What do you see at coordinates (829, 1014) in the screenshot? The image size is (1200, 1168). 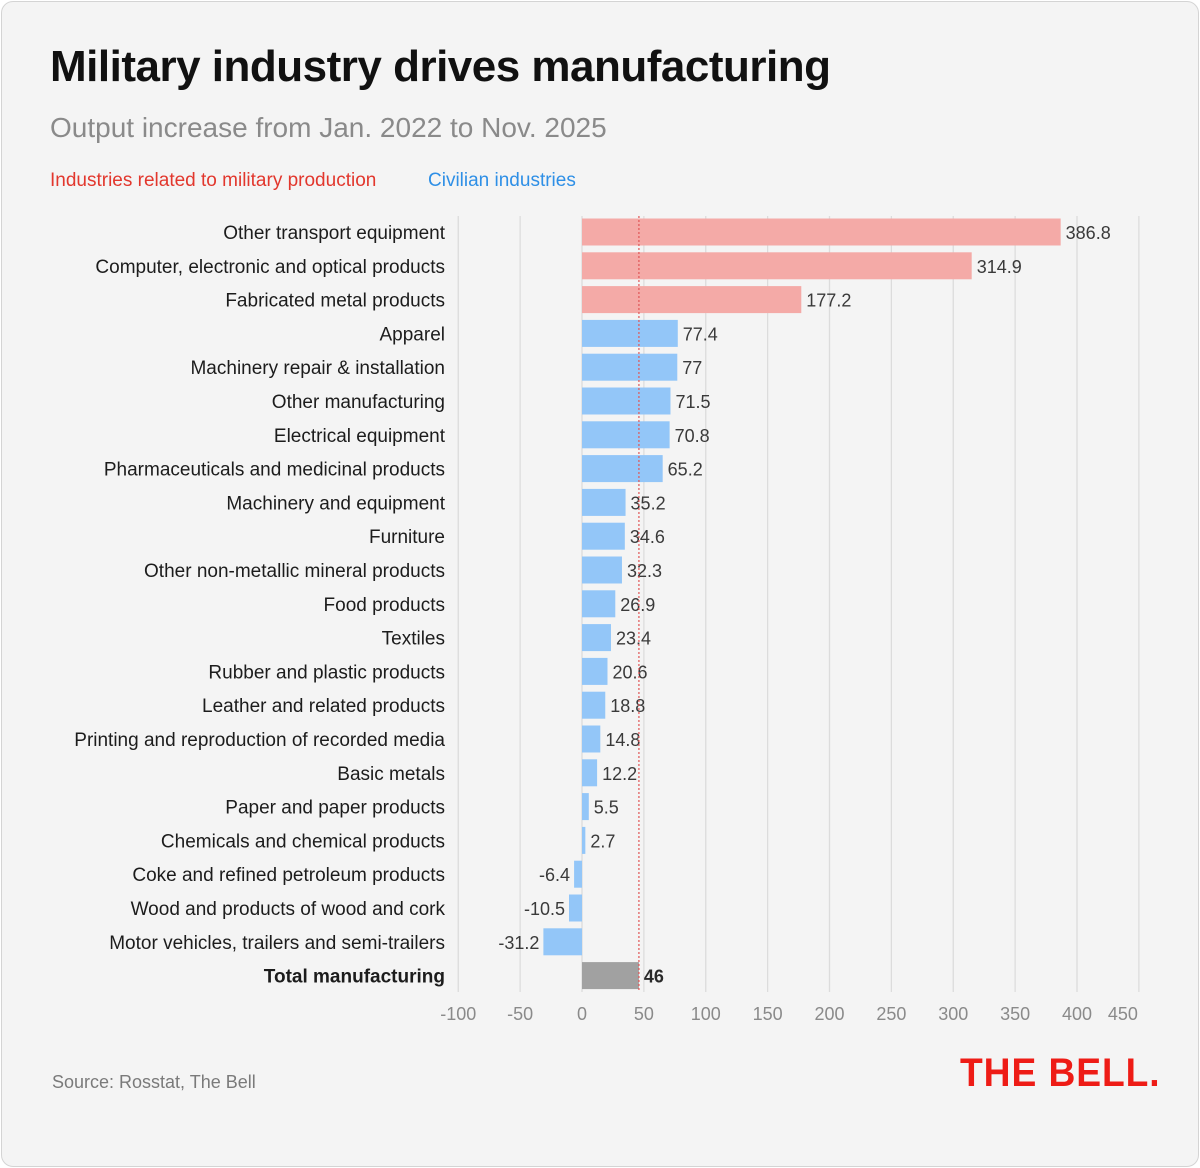 I see `x-tick-label: 200` at bounding box center [829, 1014].